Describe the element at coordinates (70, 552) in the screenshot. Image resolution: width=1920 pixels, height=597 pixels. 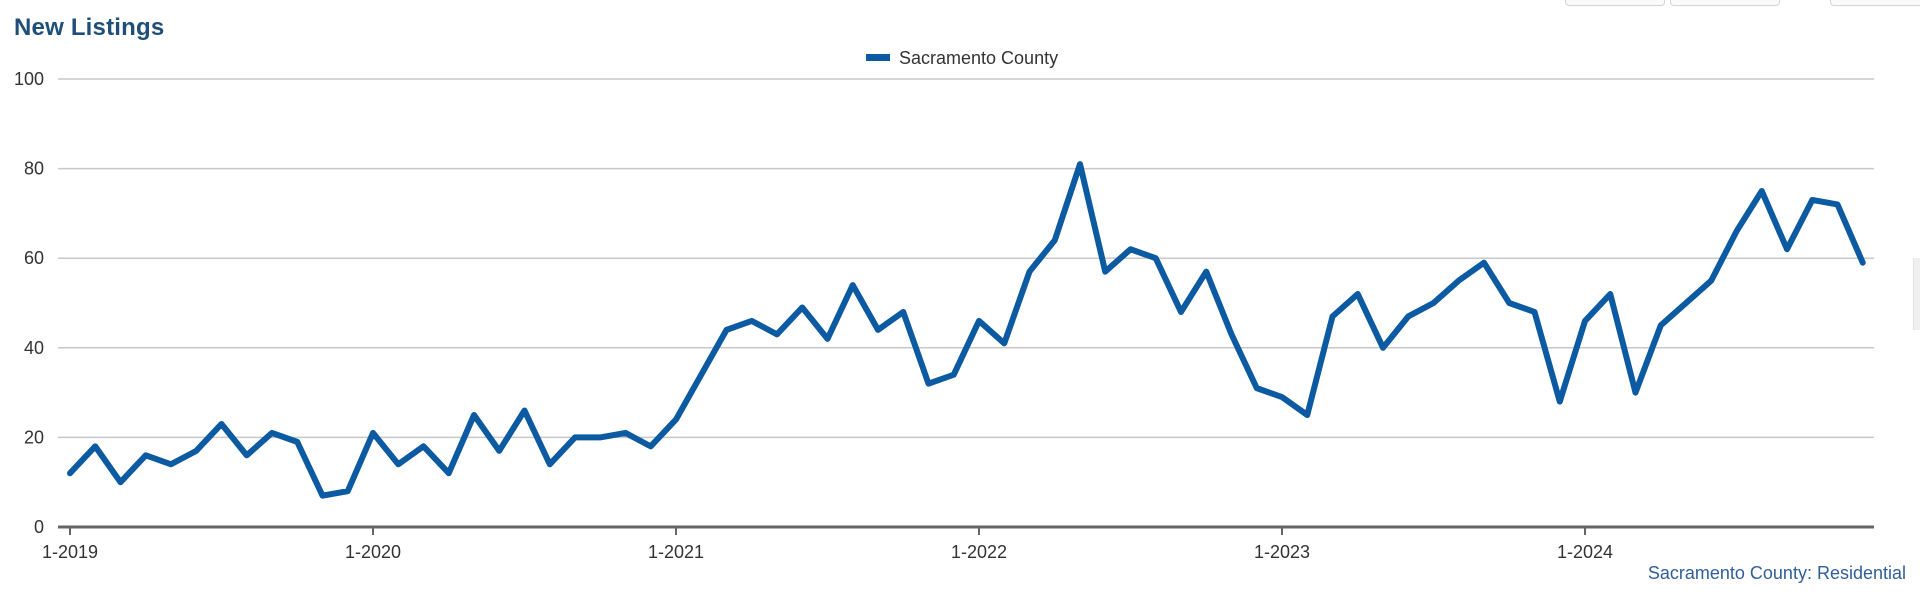
I see `x-tick-label: 1-2019` at that location.